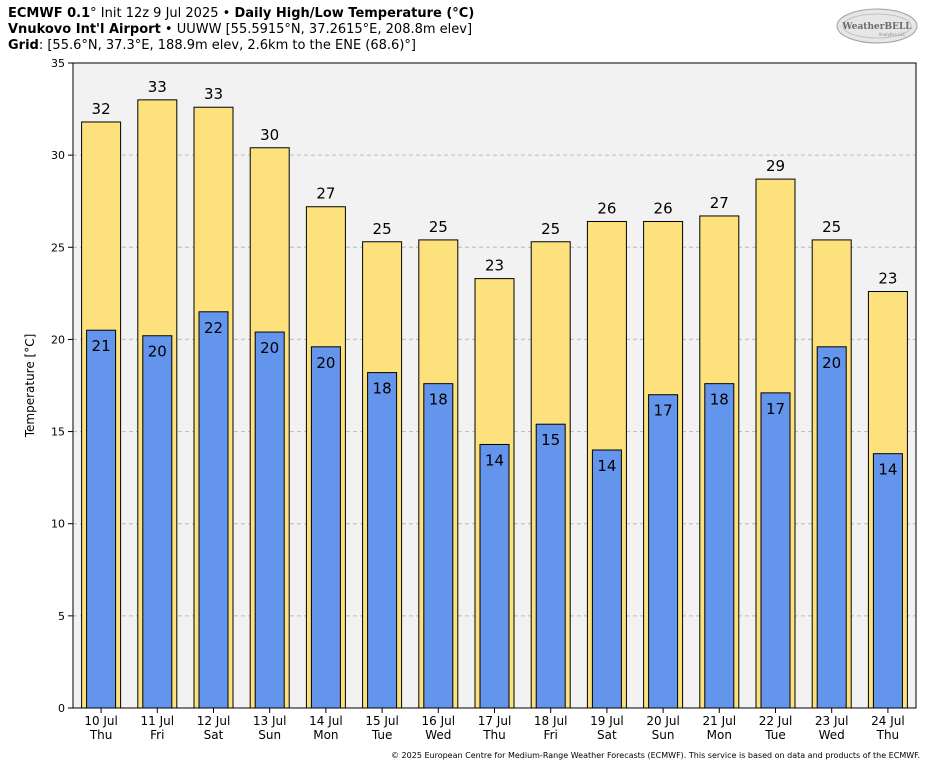  Describe the element at coordinates (58, 247) in the screenshot. I see `y-tick-label: 25` at that location.